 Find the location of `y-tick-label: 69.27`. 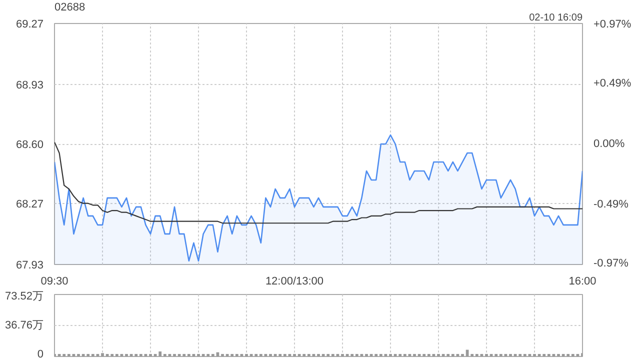

y-tick-label: 69.27 is located at coordinates (30, 24).